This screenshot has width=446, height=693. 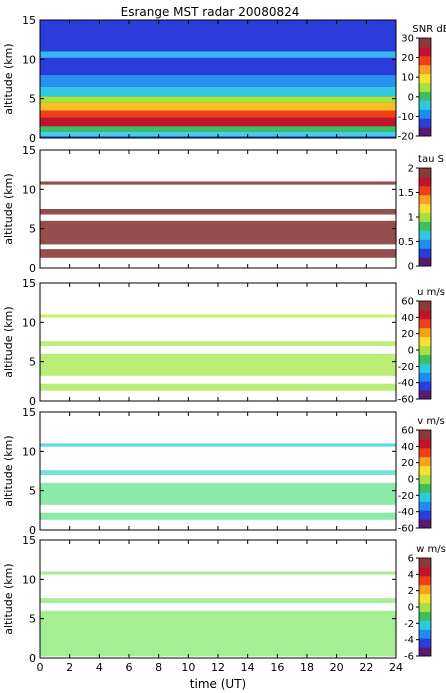 What do you see at coordinates (158, 667) in the screenshot?
I see `x-tick-label: 8` at bounding box center [158, 667].